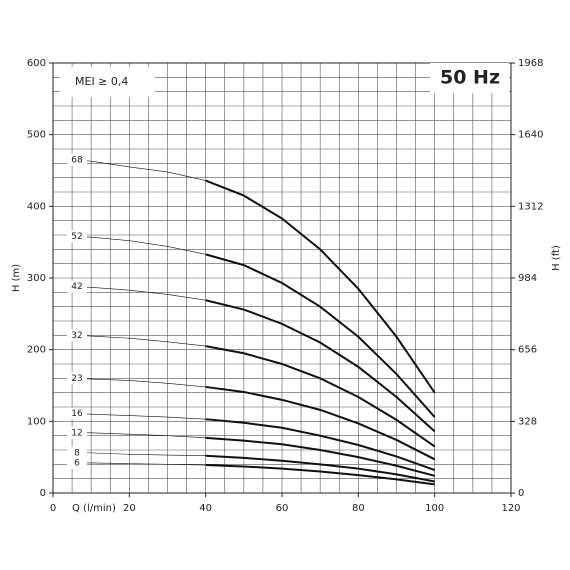 The height and width of the screenshot is (570, 570). I want to click on series-label: 52, so click(76, 237).